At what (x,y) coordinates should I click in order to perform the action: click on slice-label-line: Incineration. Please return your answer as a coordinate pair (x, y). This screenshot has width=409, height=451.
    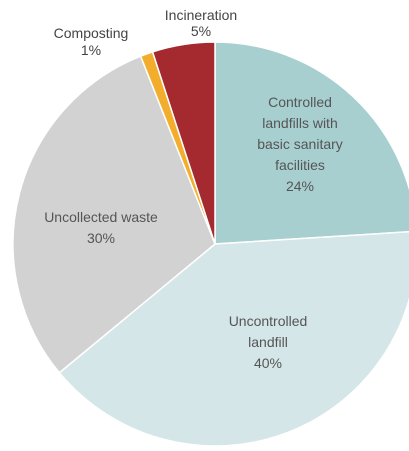
    Looking at the image, I should click on (201, 15).